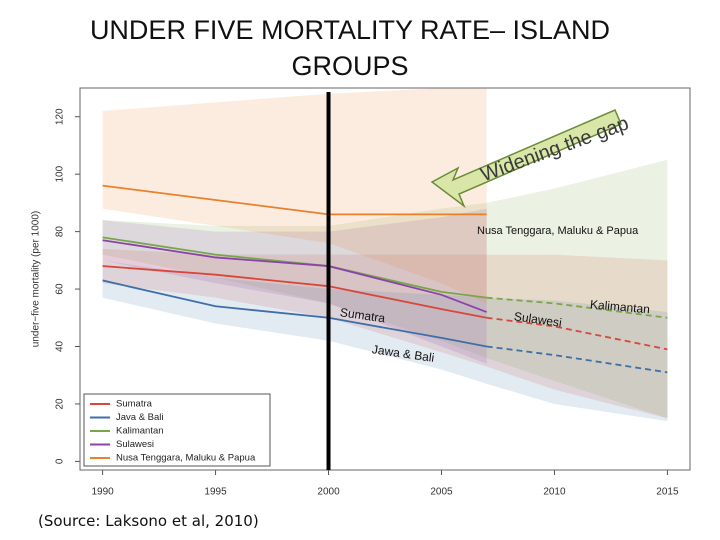 The height and width of the screenshot is (540, 720). I want to click on legend-box, so click(177, 430).